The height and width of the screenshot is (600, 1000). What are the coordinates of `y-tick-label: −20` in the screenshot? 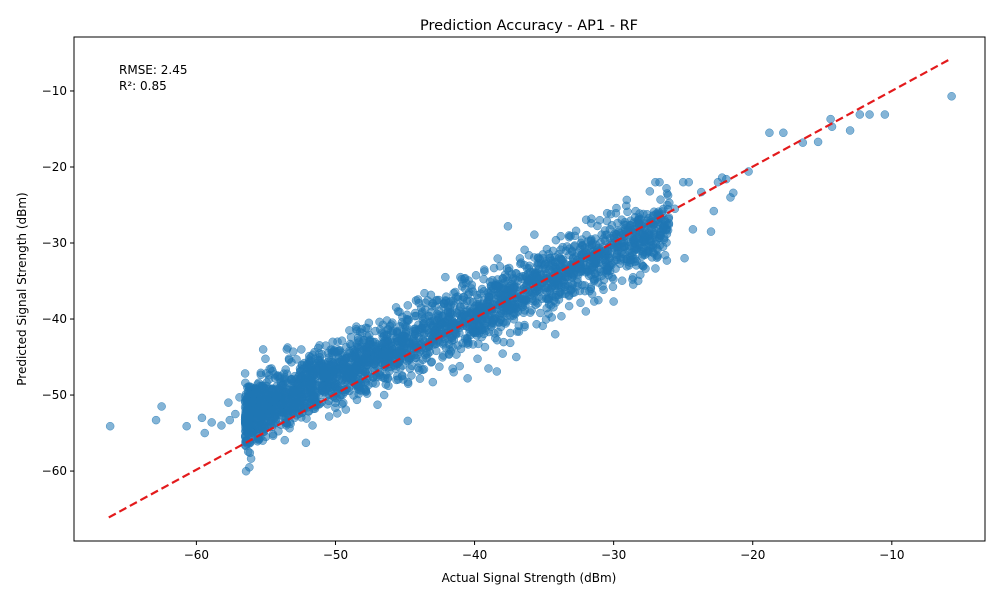 It's located at (54, 167).